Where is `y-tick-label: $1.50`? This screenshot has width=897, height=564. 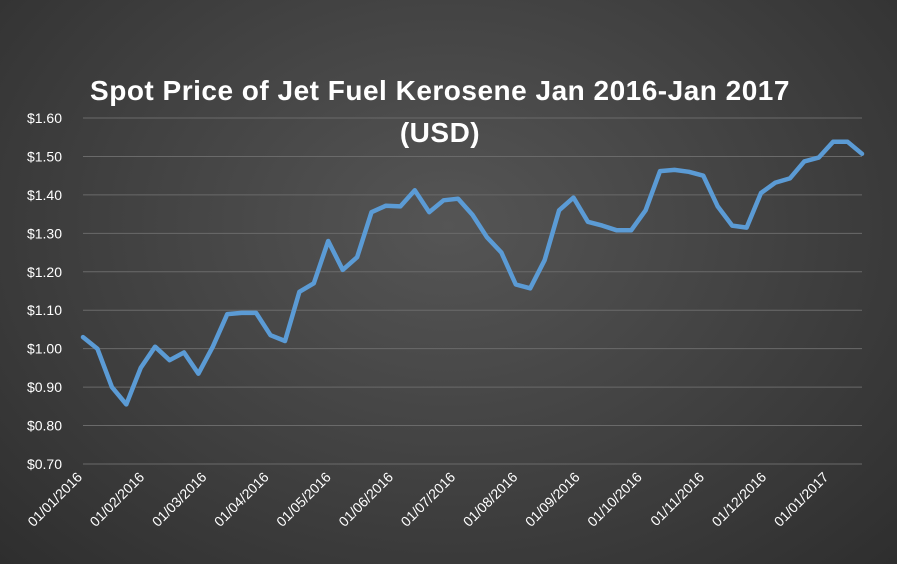 y-tick-label: $1.50 is located at coordinates (44, 156).